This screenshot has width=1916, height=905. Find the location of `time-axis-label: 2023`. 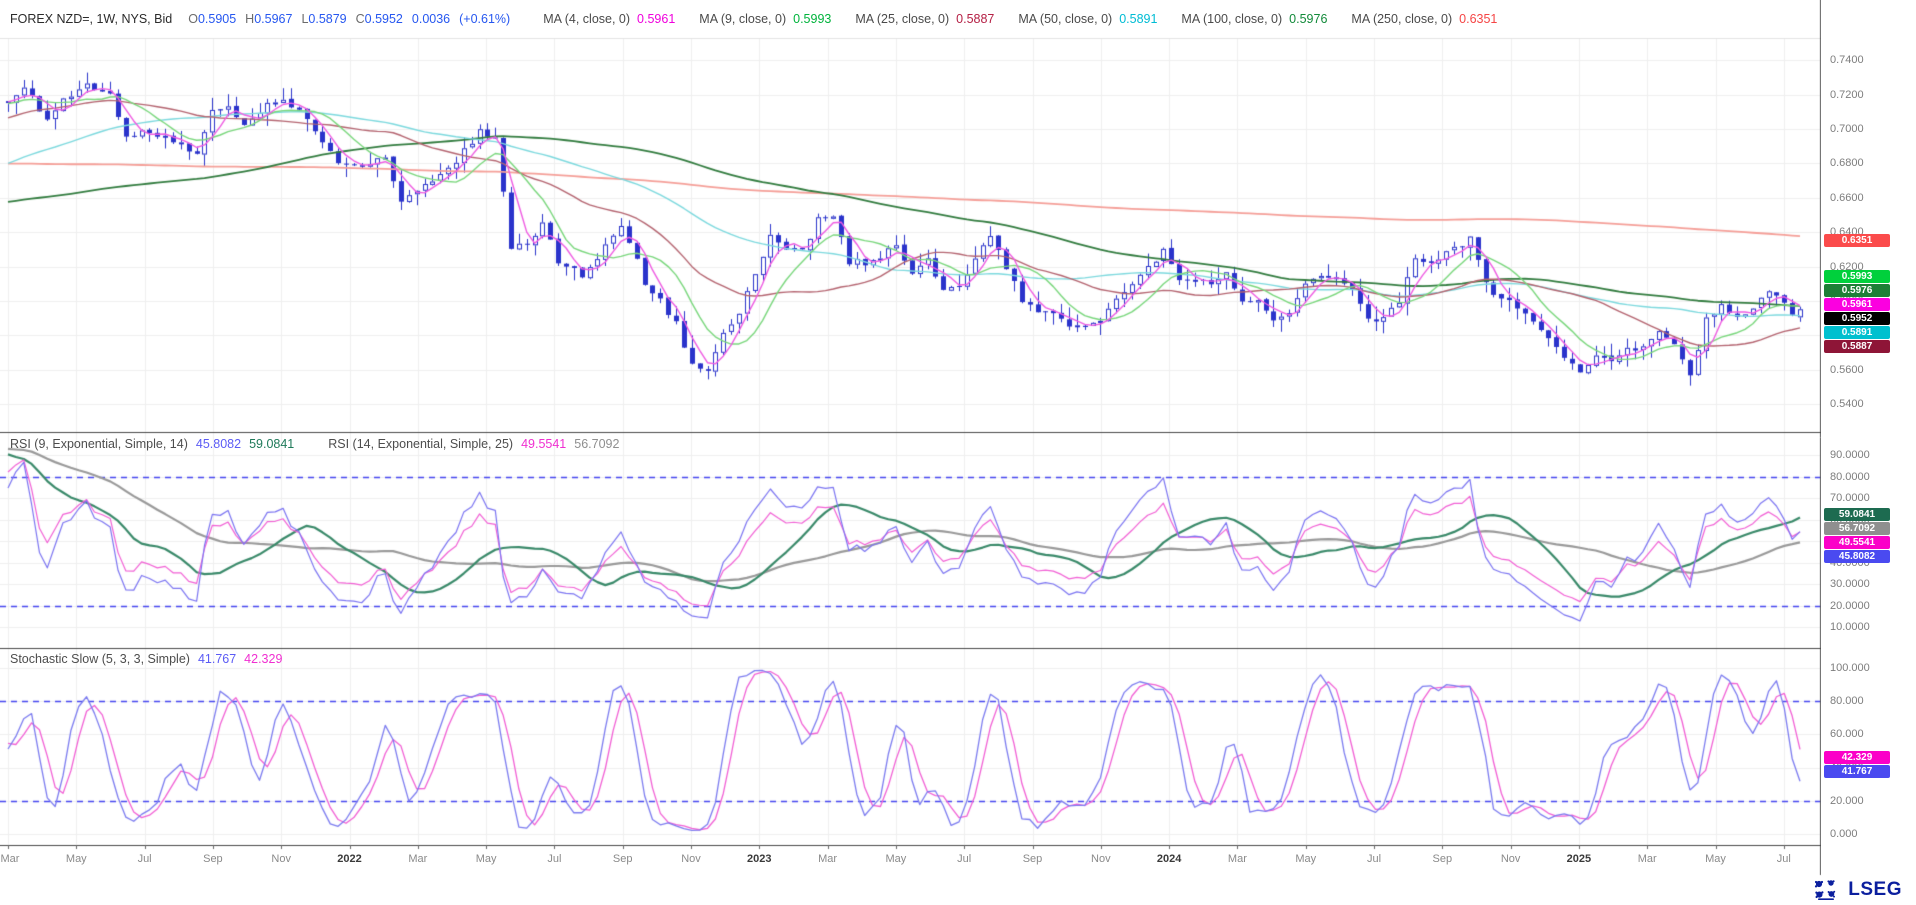

time-axis-label: 2023 is located at coordinates (759, 859).